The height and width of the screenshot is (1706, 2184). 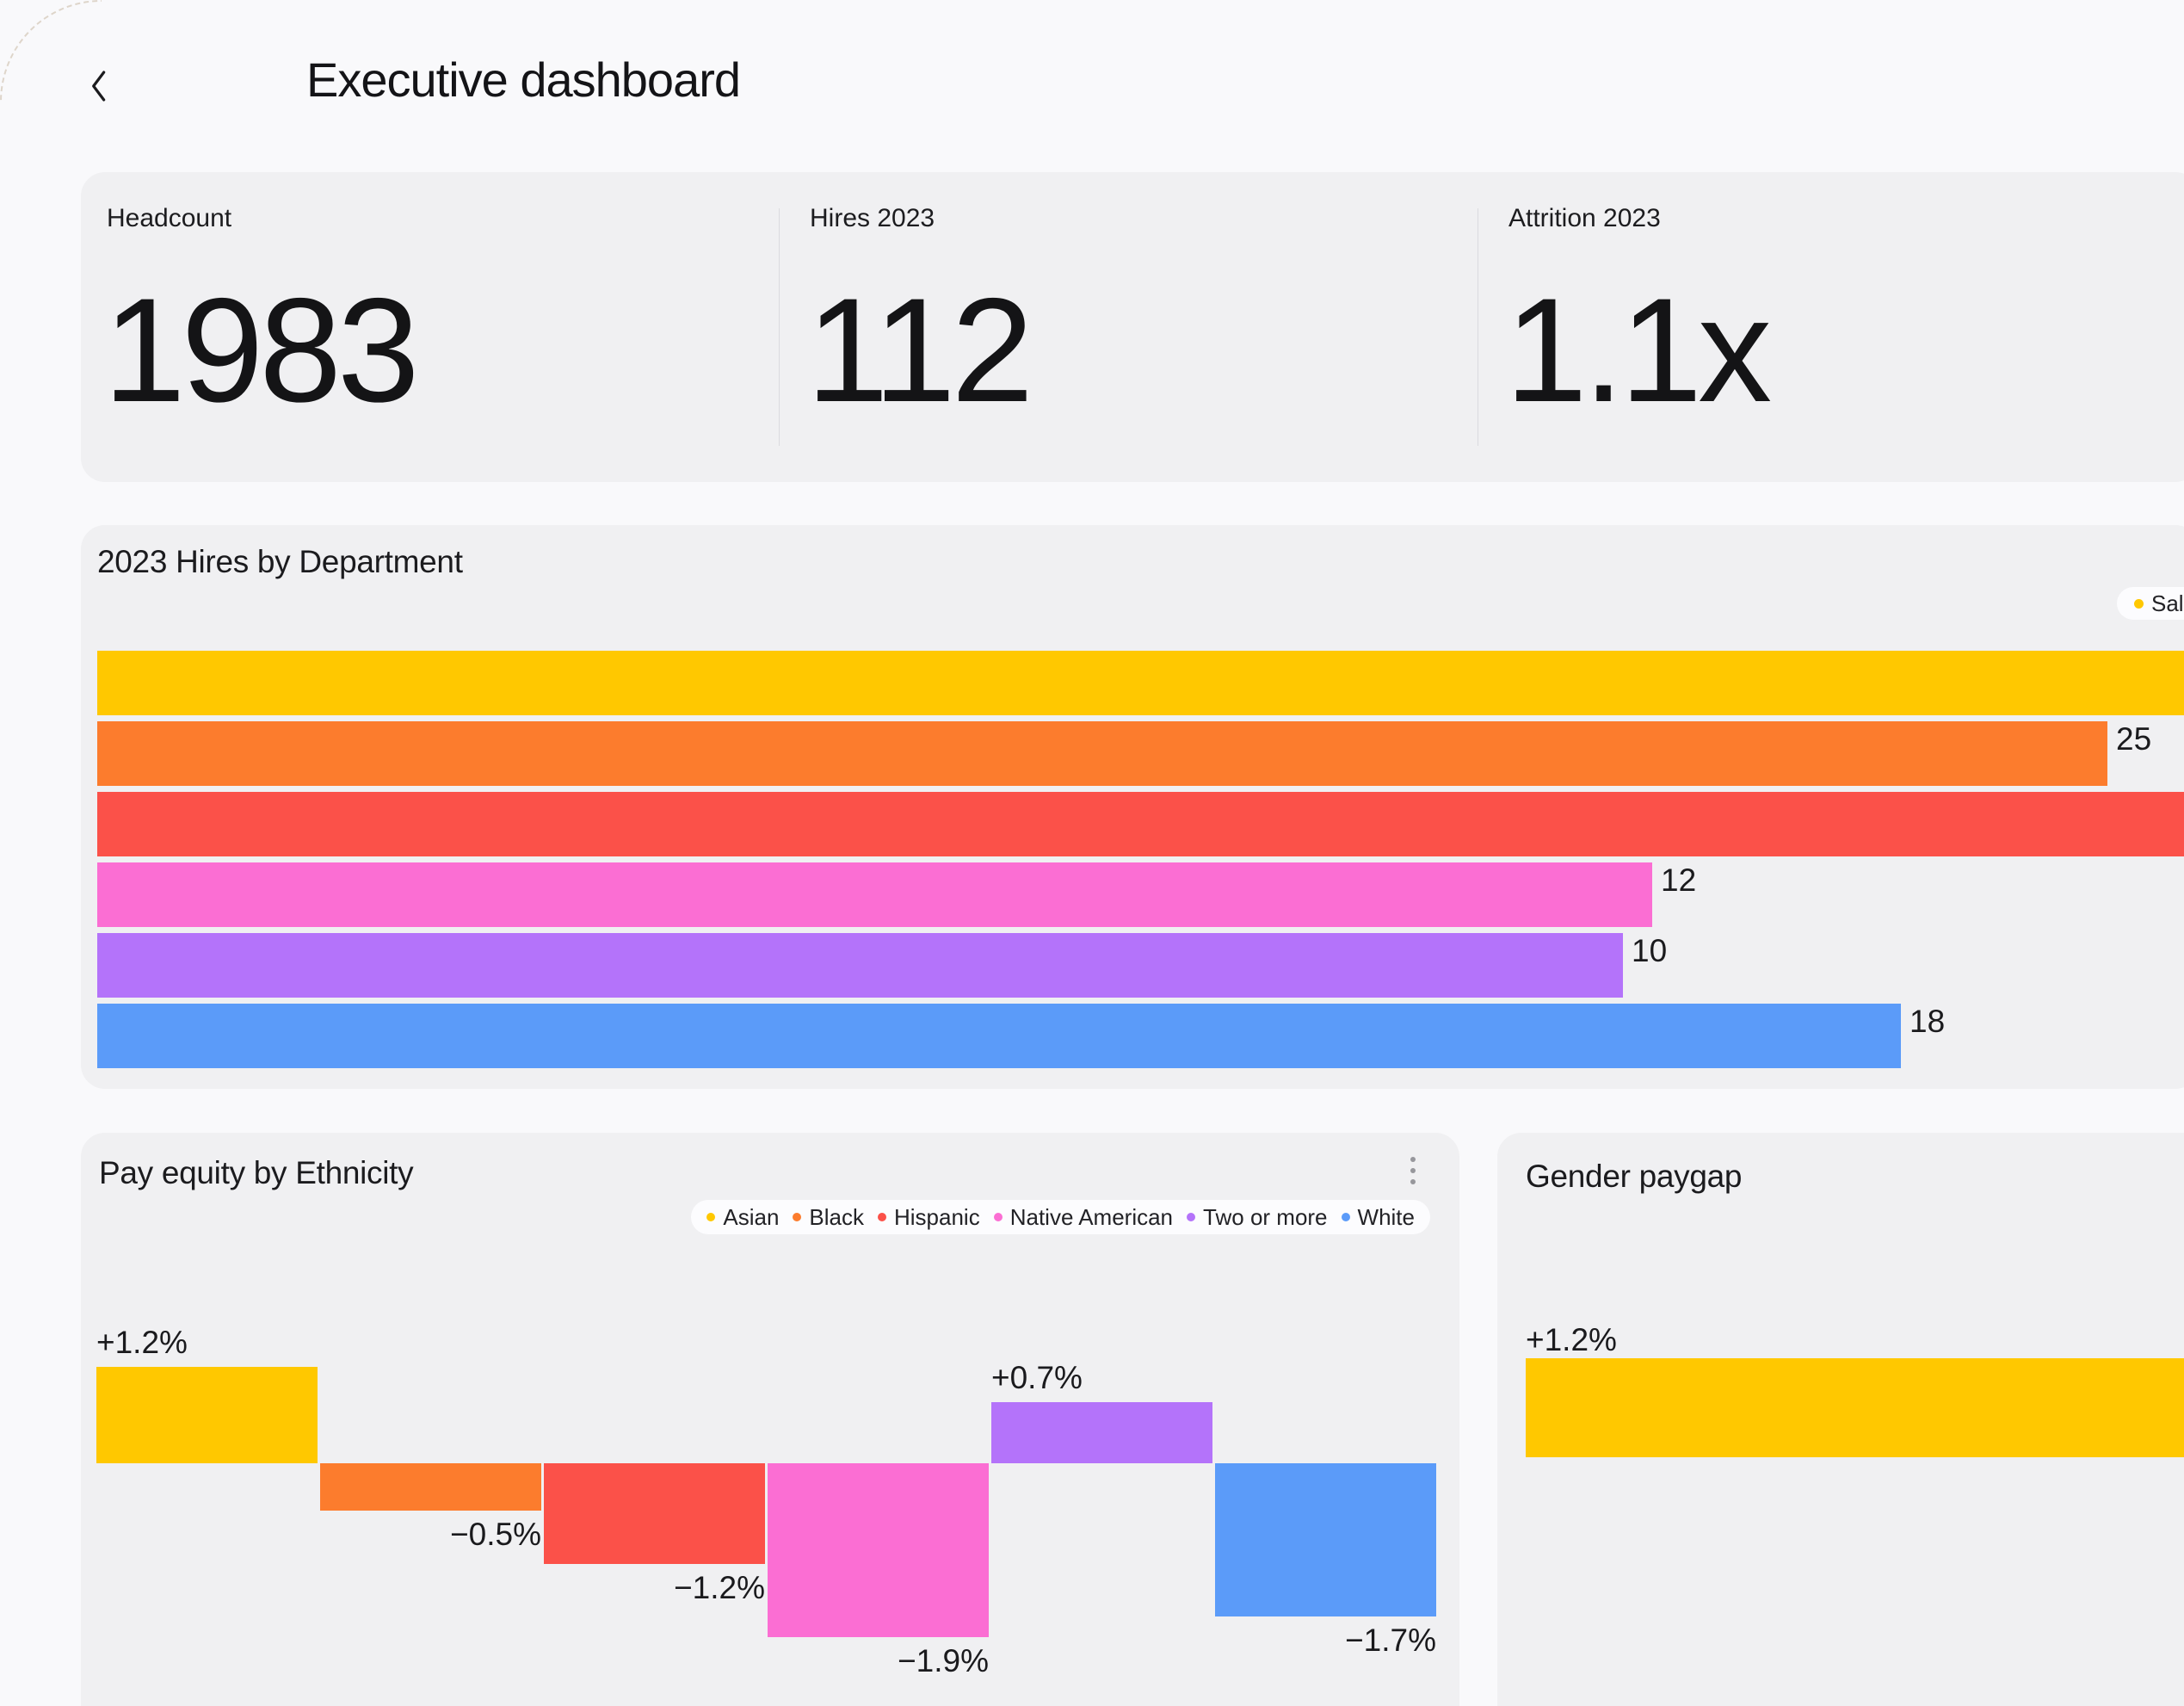 I want to click on legend-item-black: Black, so click(x=829, y=1217).